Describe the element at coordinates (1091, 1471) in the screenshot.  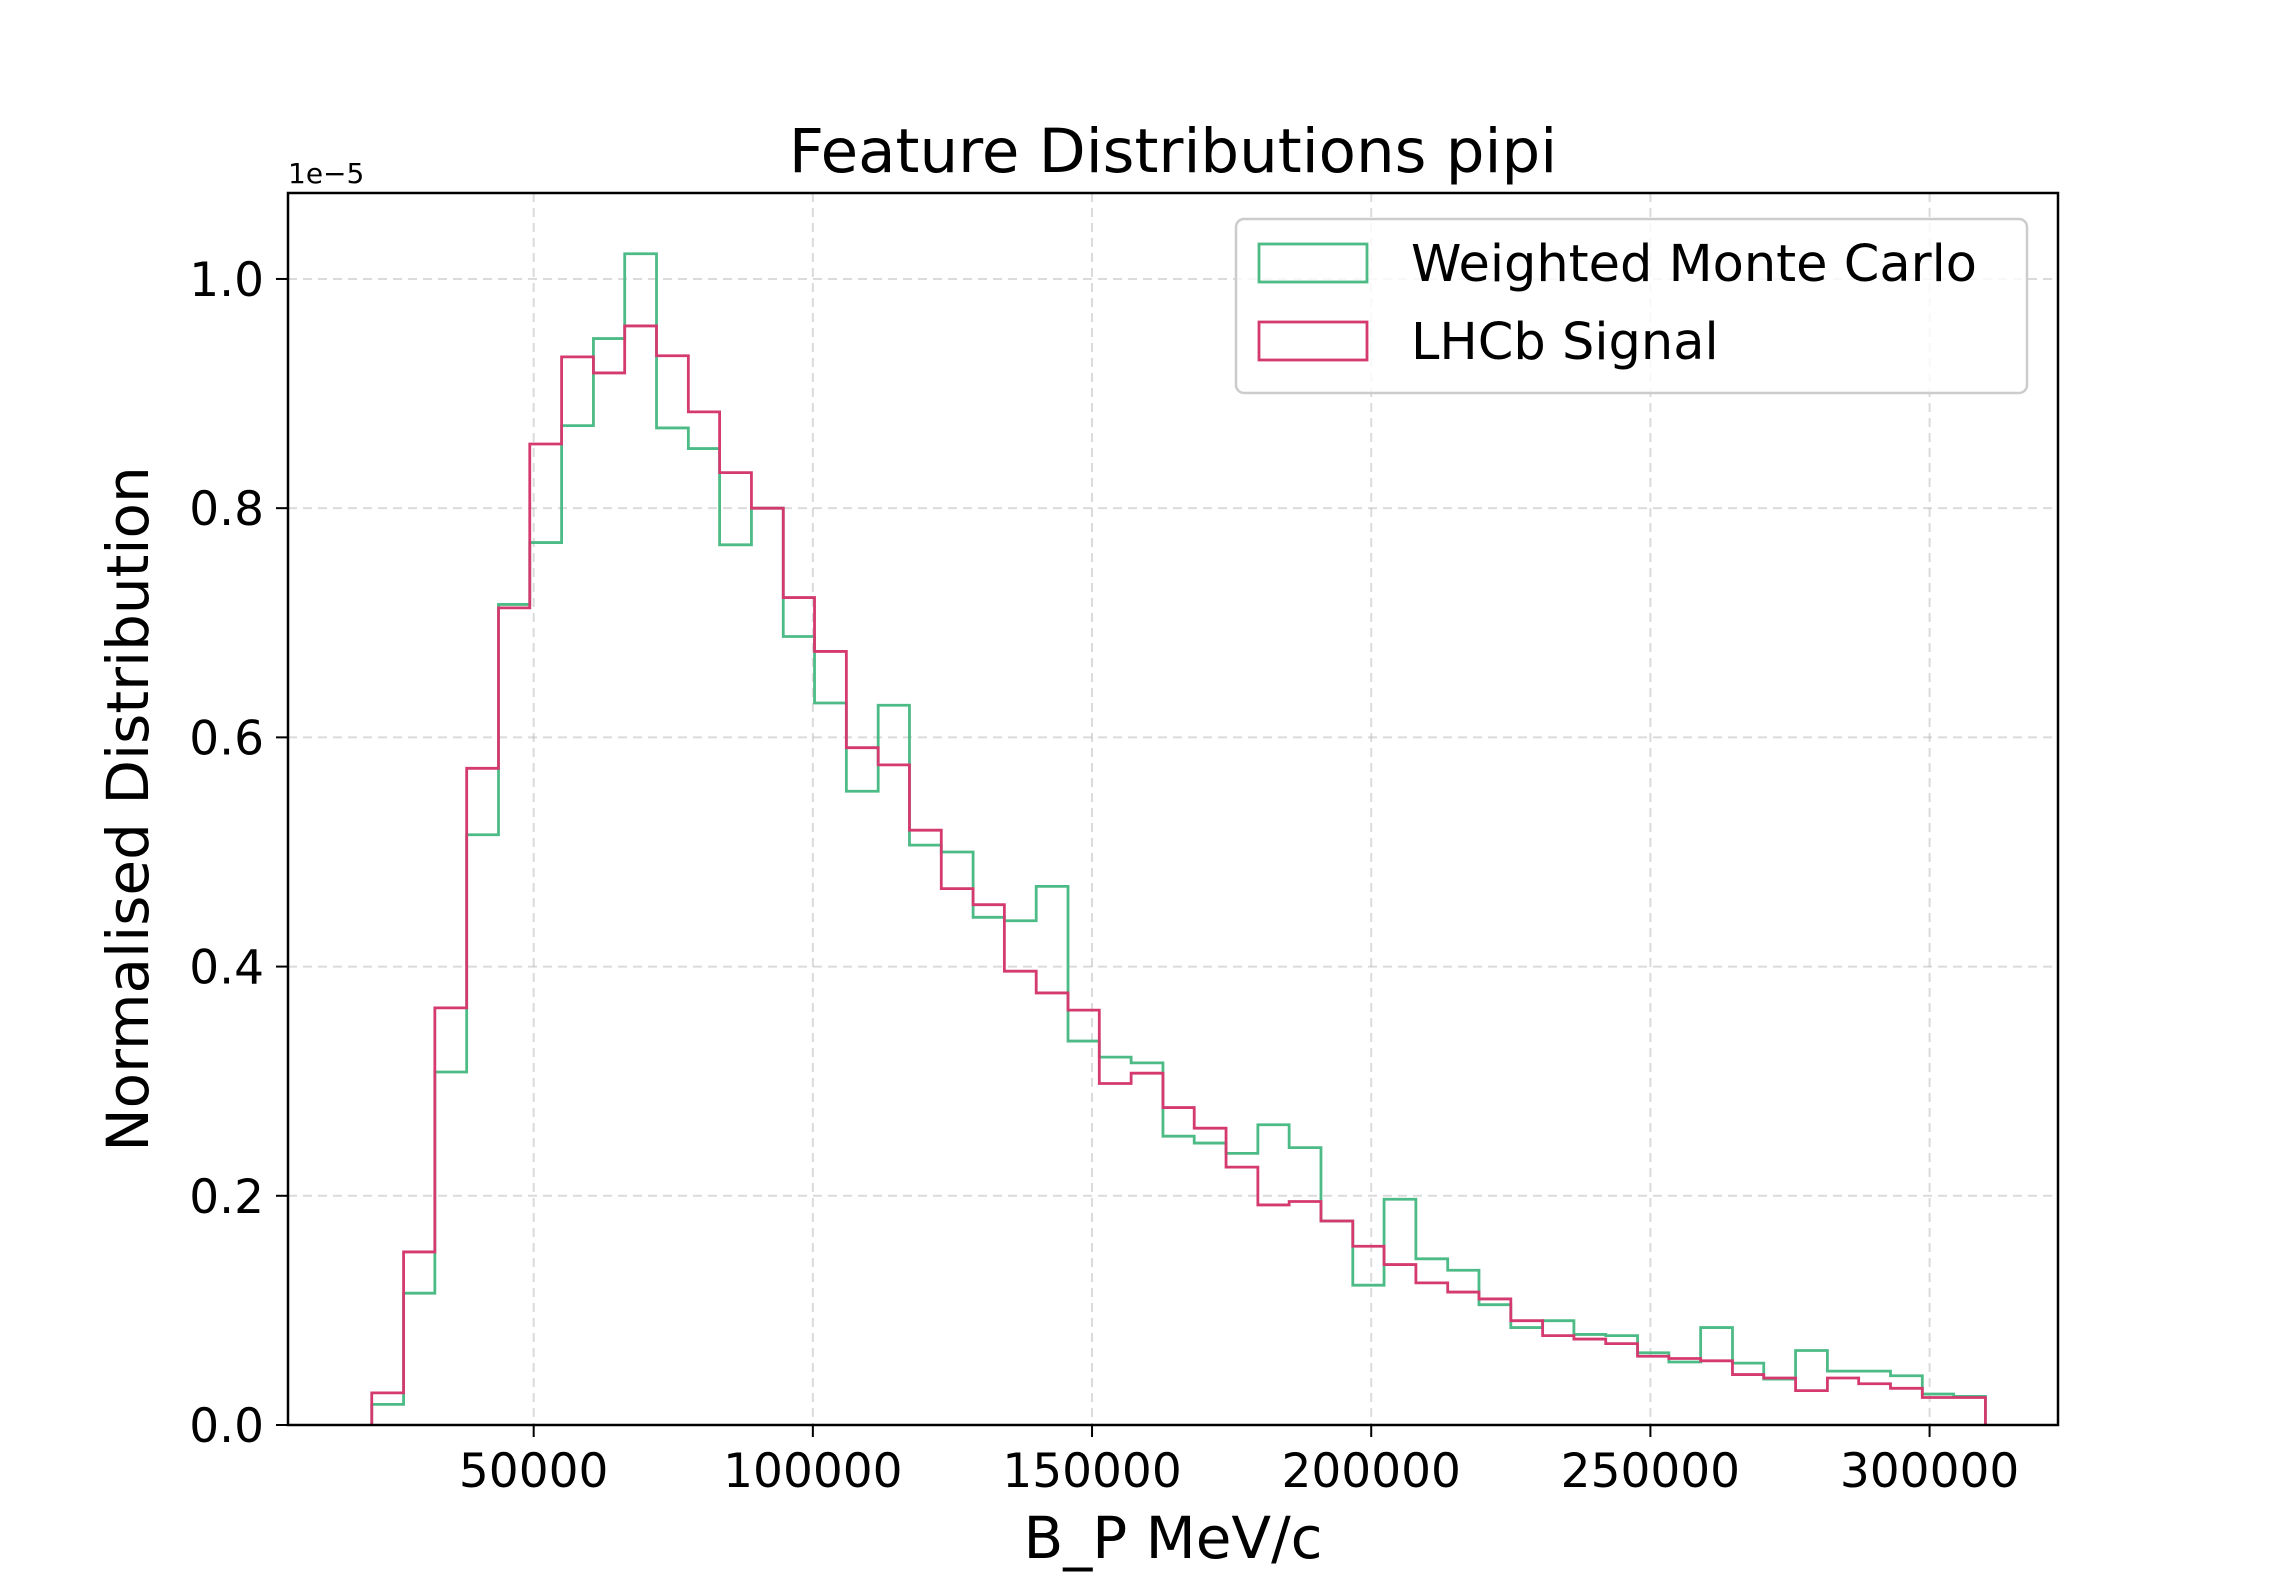
I see `x-tick-label: 150000` at that location.